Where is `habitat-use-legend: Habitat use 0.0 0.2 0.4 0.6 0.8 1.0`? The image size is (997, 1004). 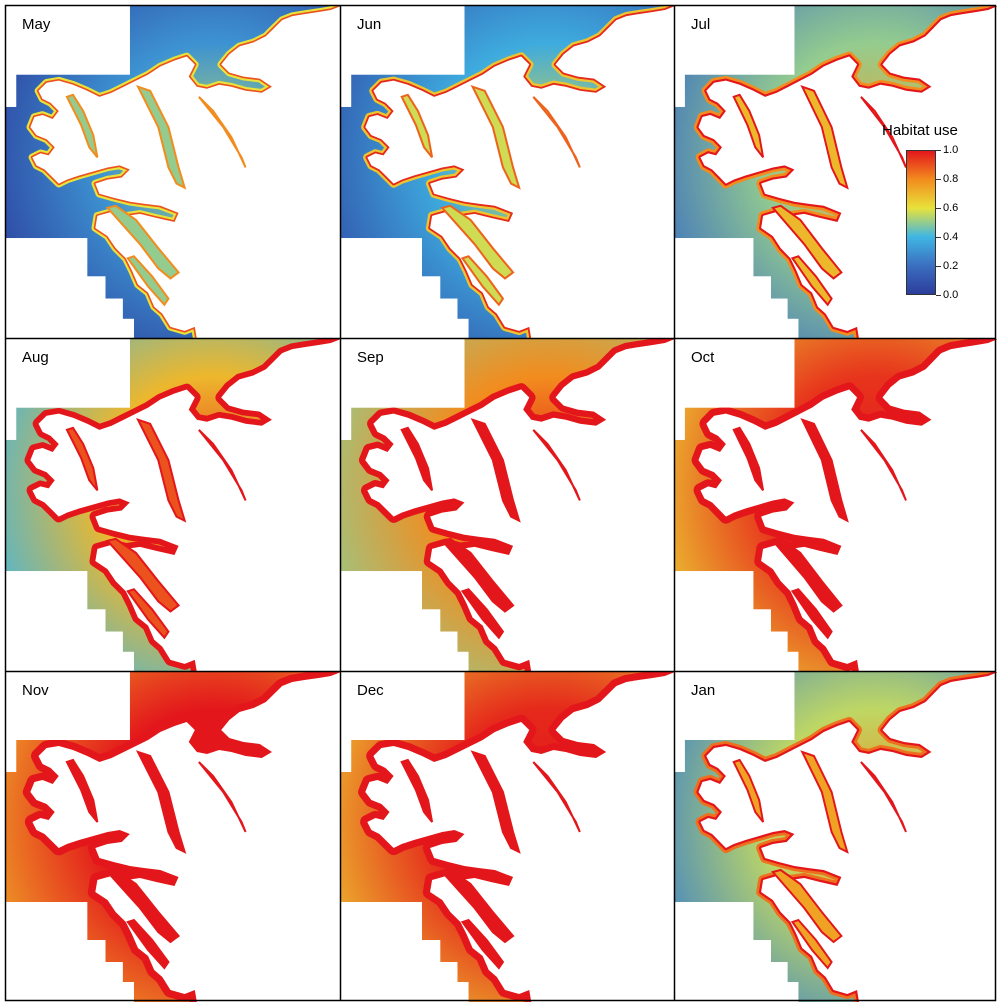
habitat-use-legend: Habitat use 0.0 0.2 0.4 0.6 0.8 1.0 is located at coordinates (934, 214).